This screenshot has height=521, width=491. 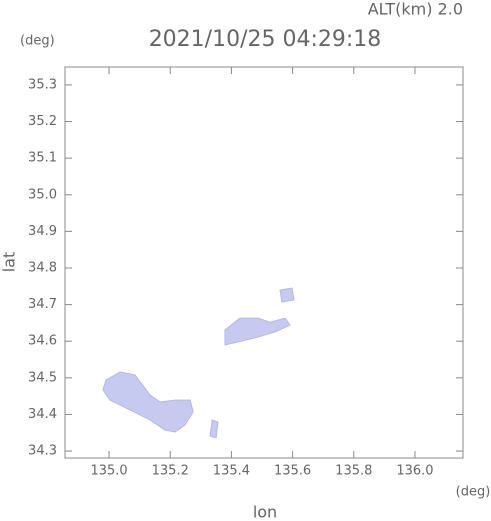 What do you see at coordinates (265, 512) in the screenshot?
I see `x-axis-label: lon` at bounding box center [265, 512].